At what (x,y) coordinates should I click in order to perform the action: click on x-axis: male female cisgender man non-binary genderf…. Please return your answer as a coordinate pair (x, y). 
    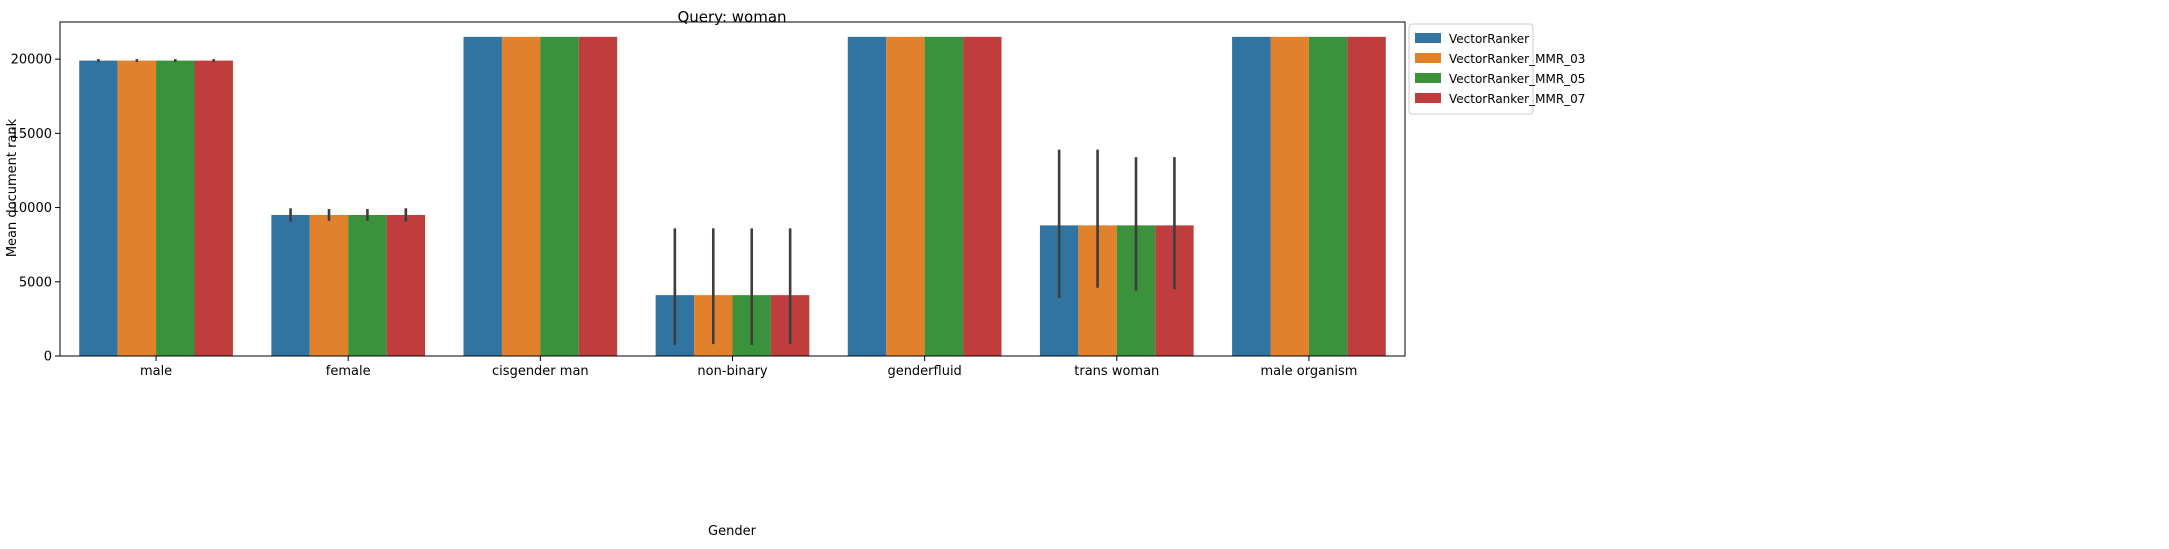
    Looking at the image, I should click on (748, 367).